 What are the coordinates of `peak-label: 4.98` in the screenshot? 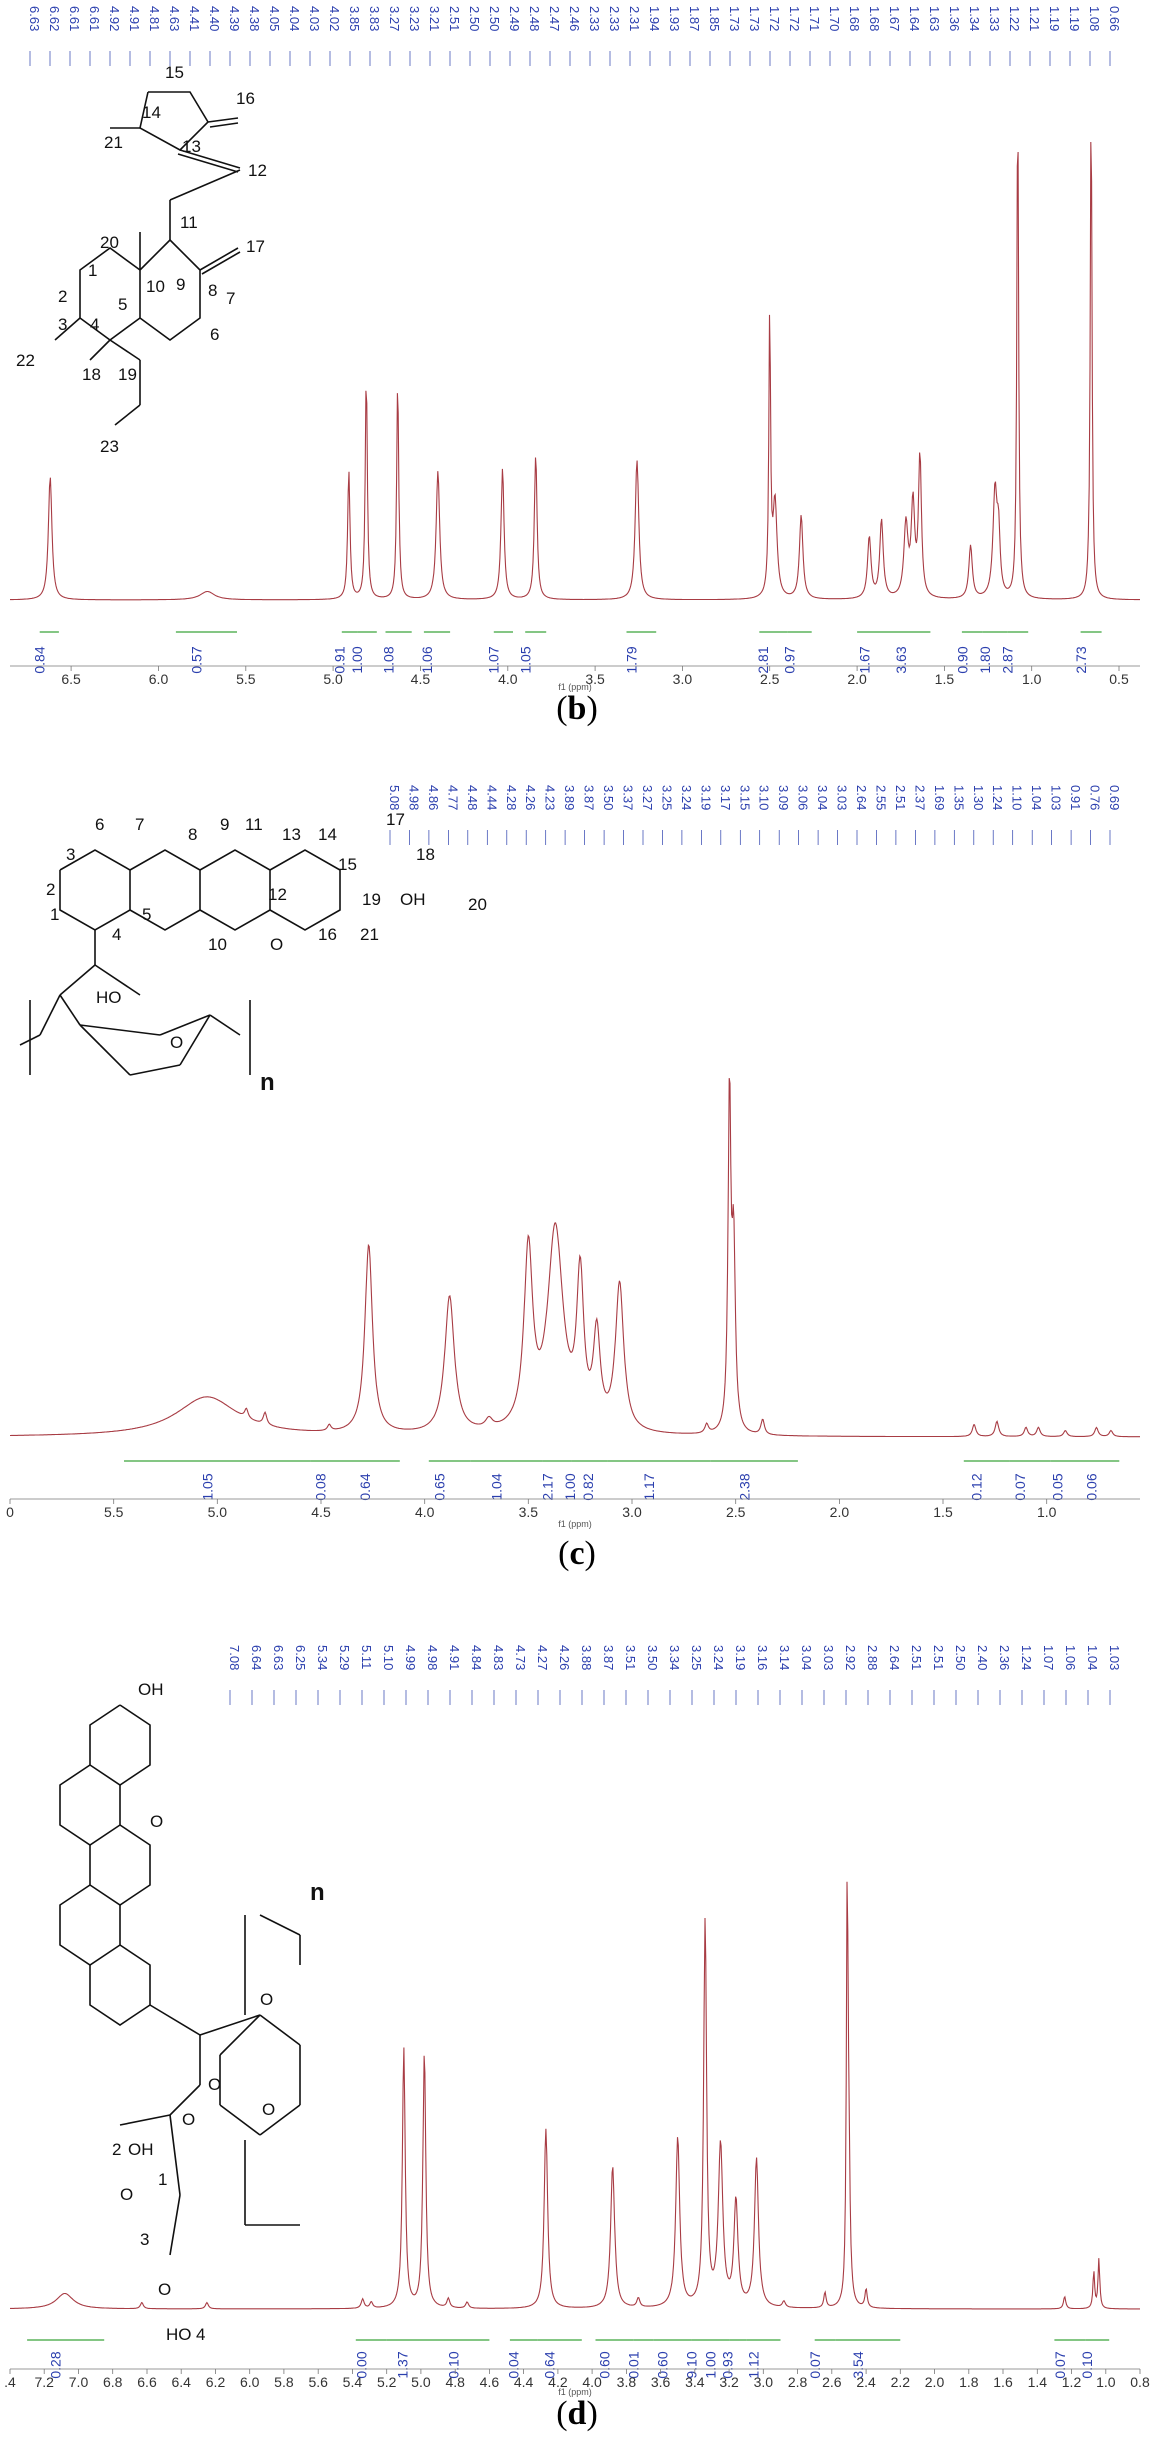 It's located at (414, 797).